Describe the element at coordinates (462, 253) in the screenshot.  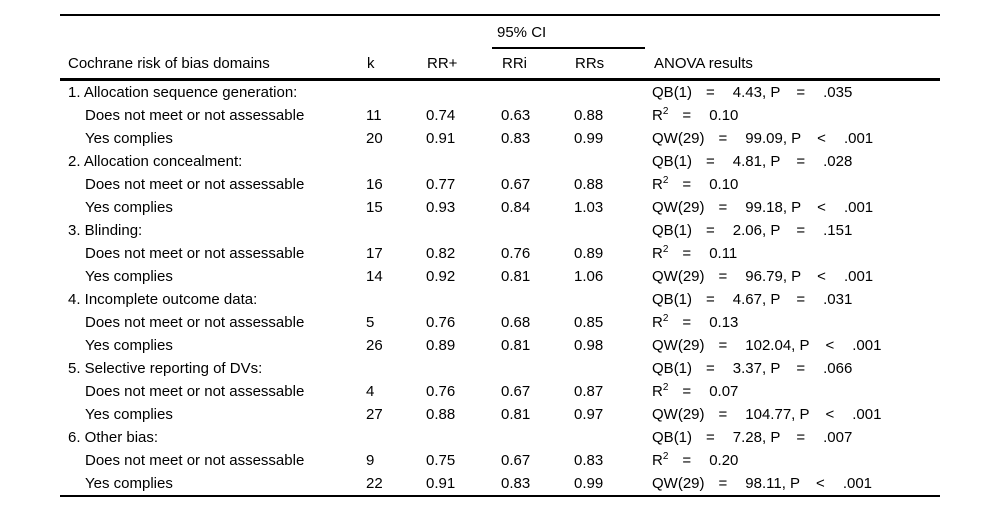
I see `rr-cell: 0.82` at that location.